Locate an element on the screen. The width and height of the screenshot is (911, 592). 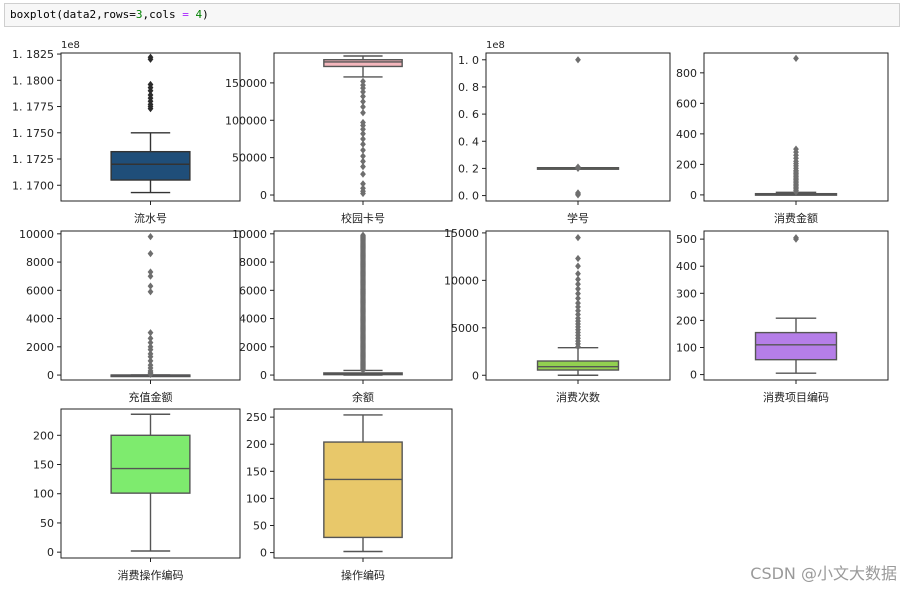
code-rows-value: 3 is located at coordinates (139, 14).